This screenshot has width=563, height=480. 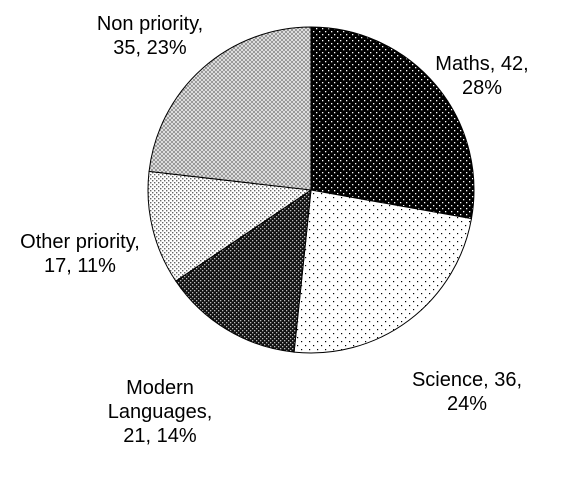 What do you see at coordinates (462, 64) in the screenshot?
I see `category-label: Maths` at bounding box center [462, 64].